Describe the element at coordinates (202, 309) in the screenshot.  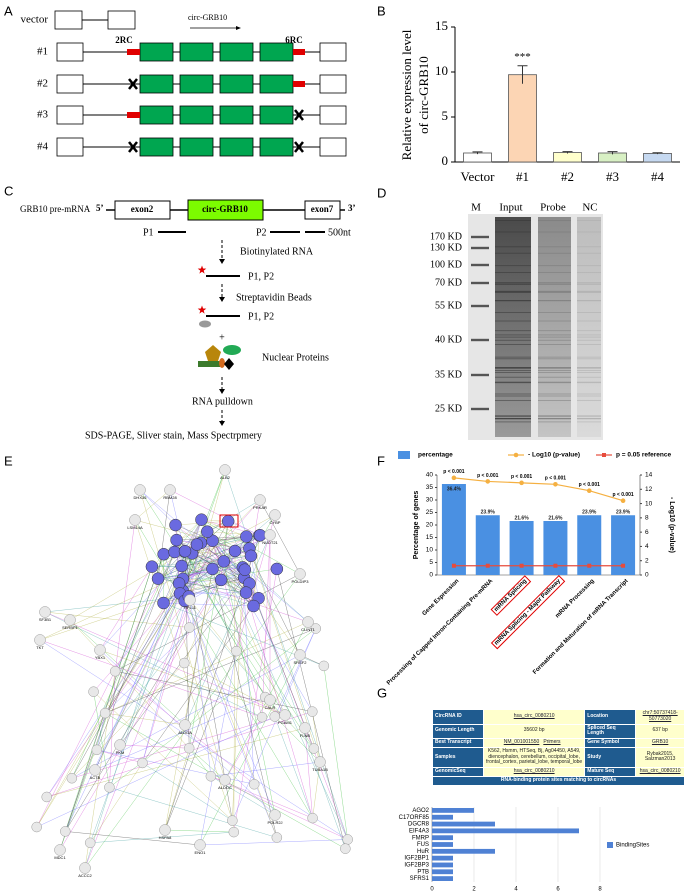
I see `biotin-star` at that location.